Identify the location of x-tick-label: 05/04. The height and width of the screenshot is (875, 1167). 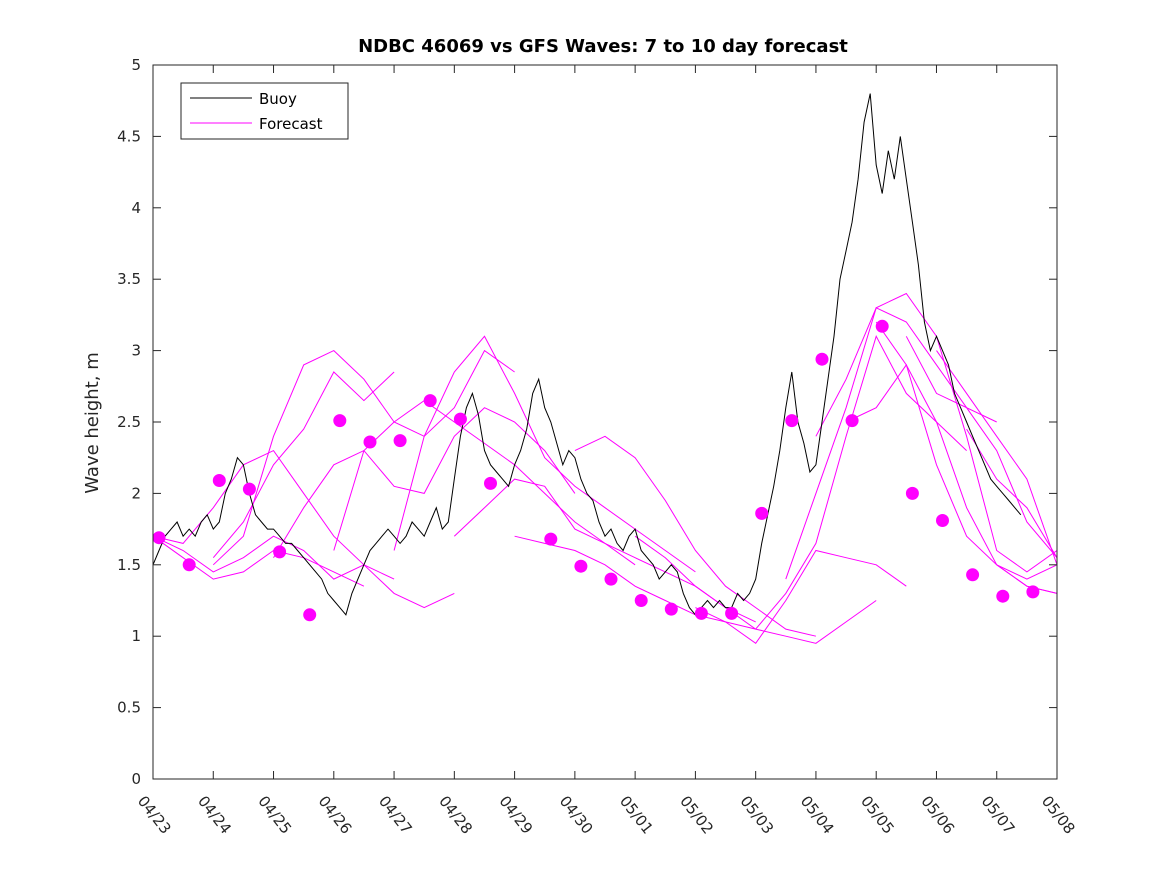
(817, 814).